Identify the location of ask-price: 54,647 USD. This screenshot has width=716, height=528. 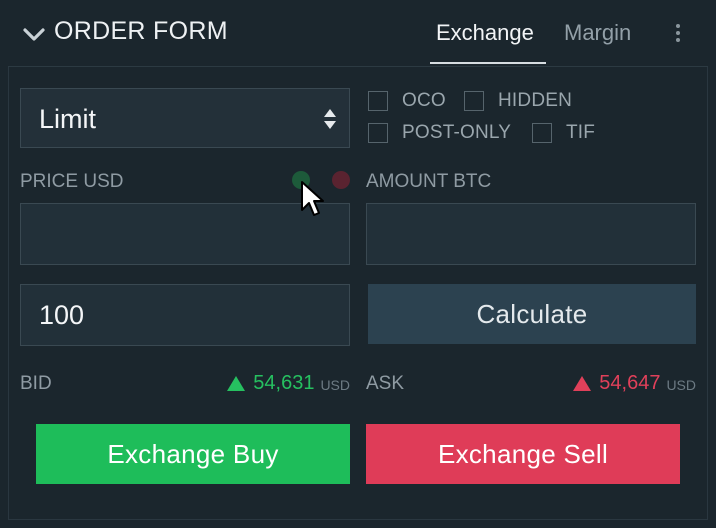
(634, 383).